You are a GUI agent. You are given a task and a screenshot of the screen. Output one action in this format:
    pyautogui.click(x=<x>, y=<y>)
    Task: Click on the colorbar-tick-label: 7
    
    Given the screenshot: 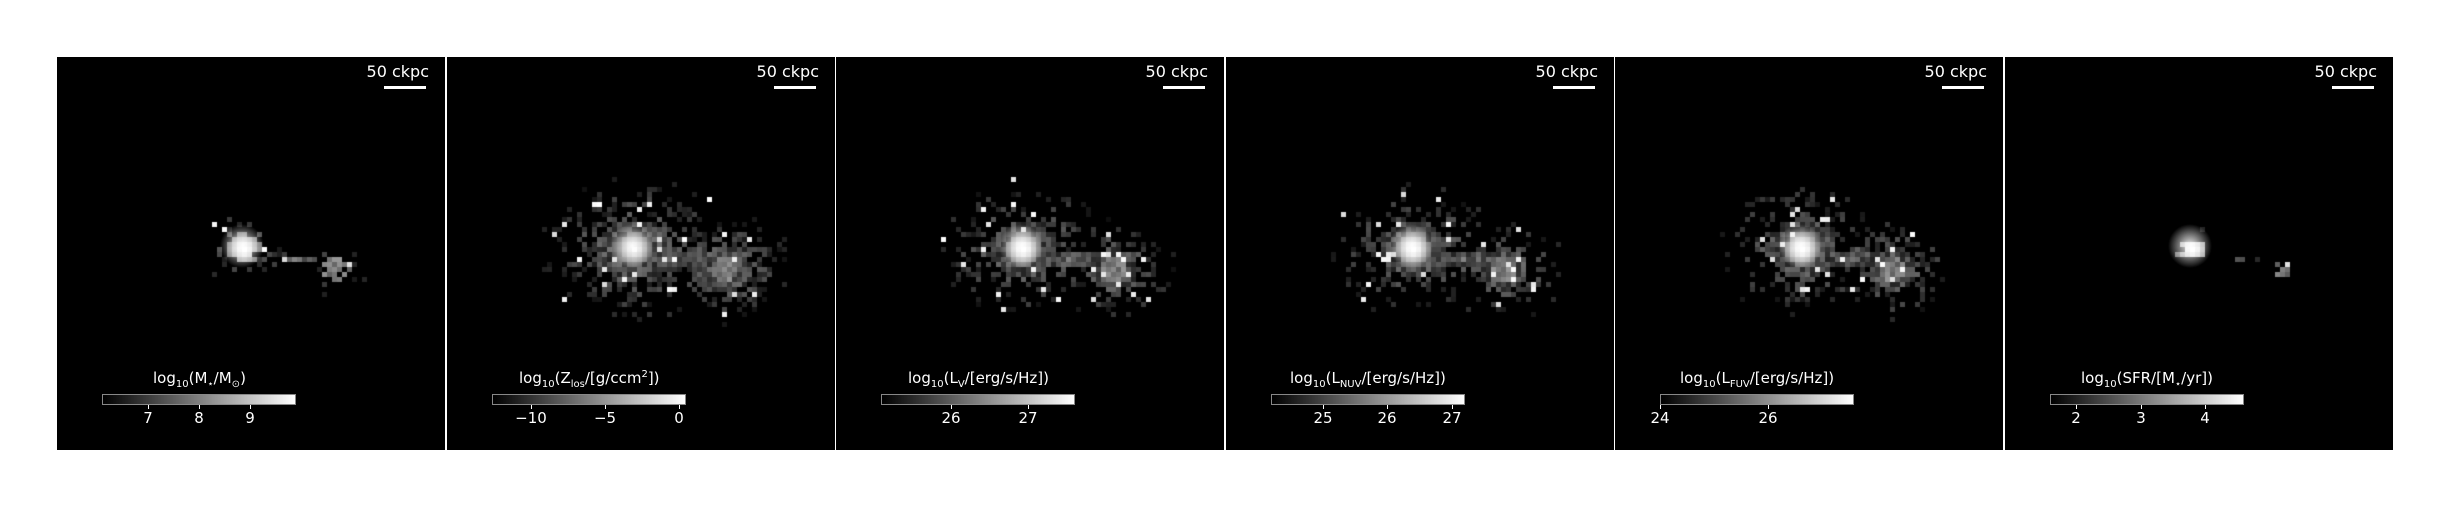 What is the action you would take?
    pyautogui.click(x=148, y=418)
    